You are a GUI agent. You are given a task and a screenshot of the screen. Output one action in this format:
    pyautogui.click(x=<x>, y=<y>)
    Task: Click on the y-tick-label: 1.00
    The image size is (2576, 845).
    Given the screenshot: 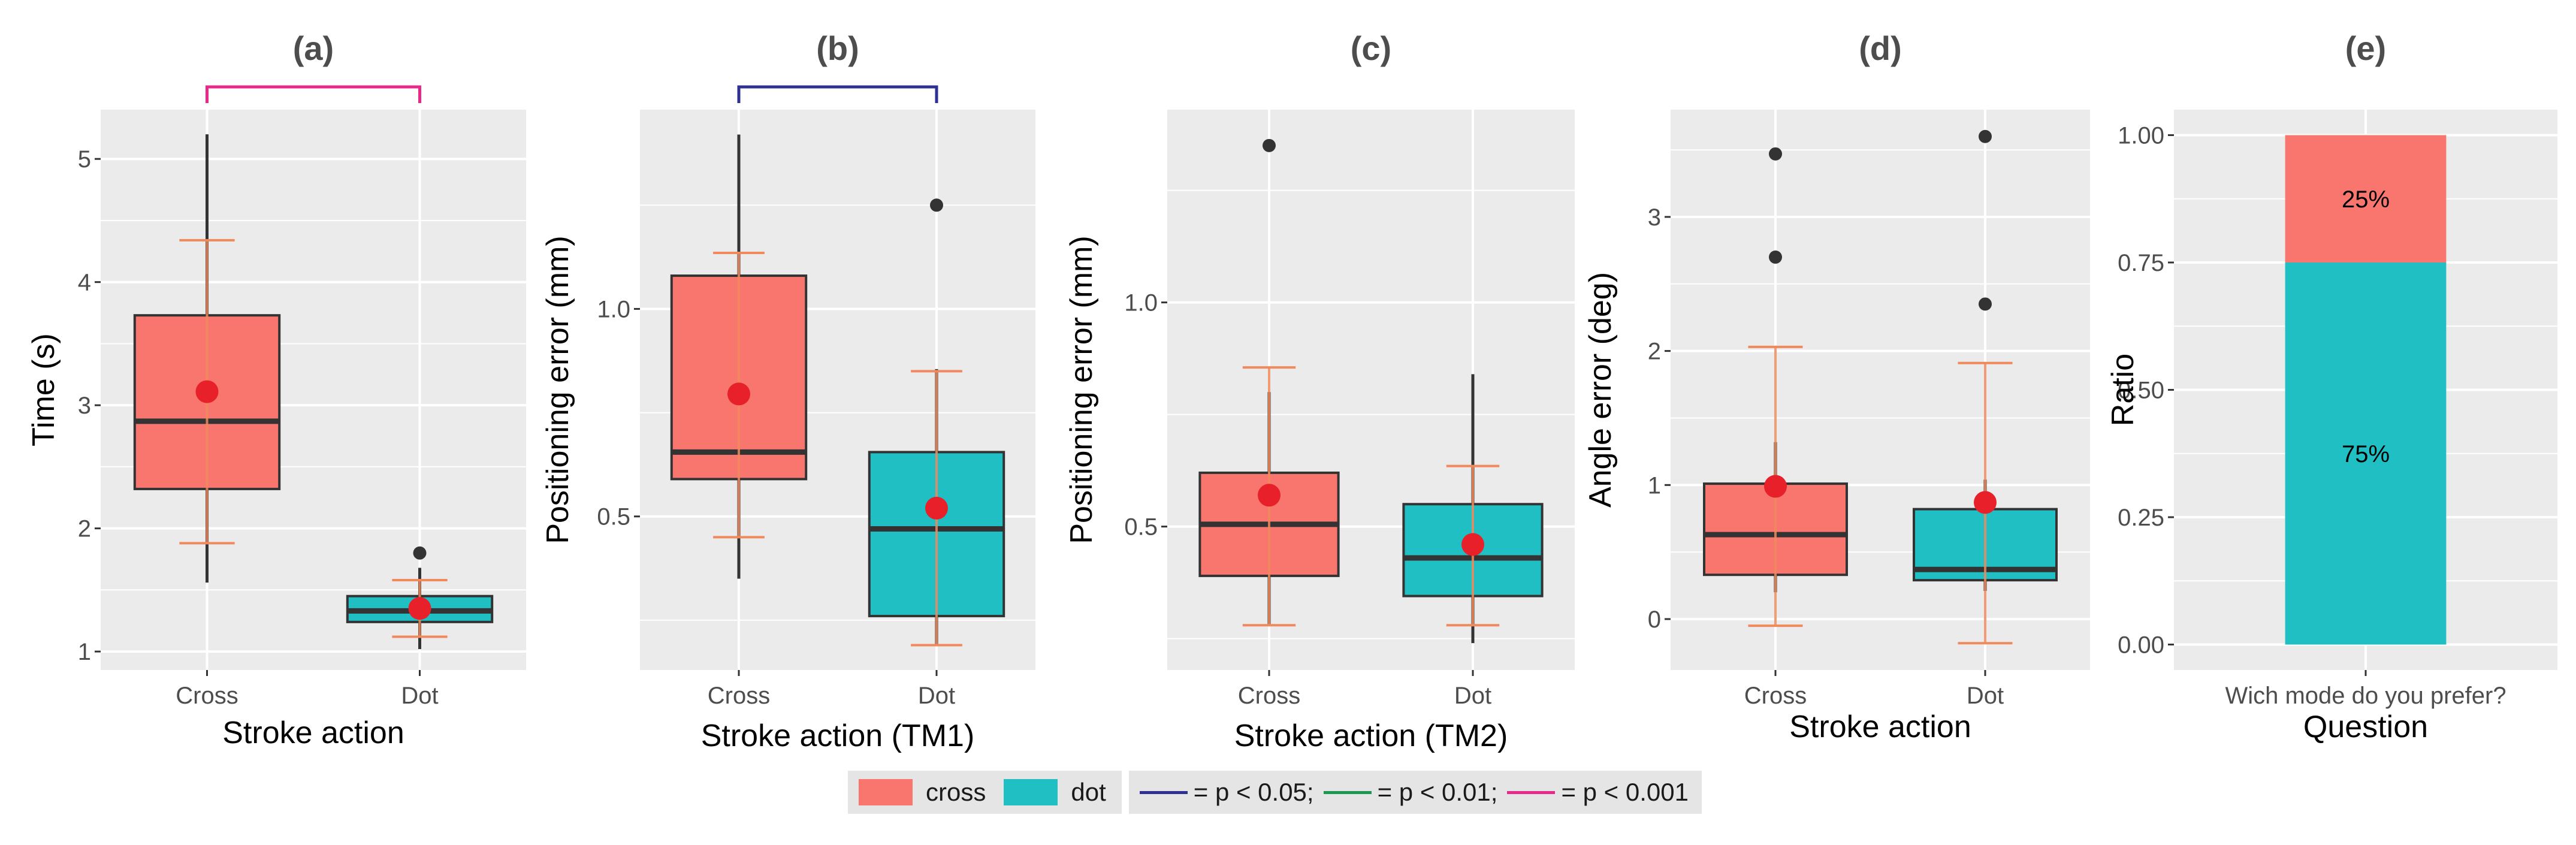 What is the action you would take?
    pyautogui.click(x=2141, y=136)
    